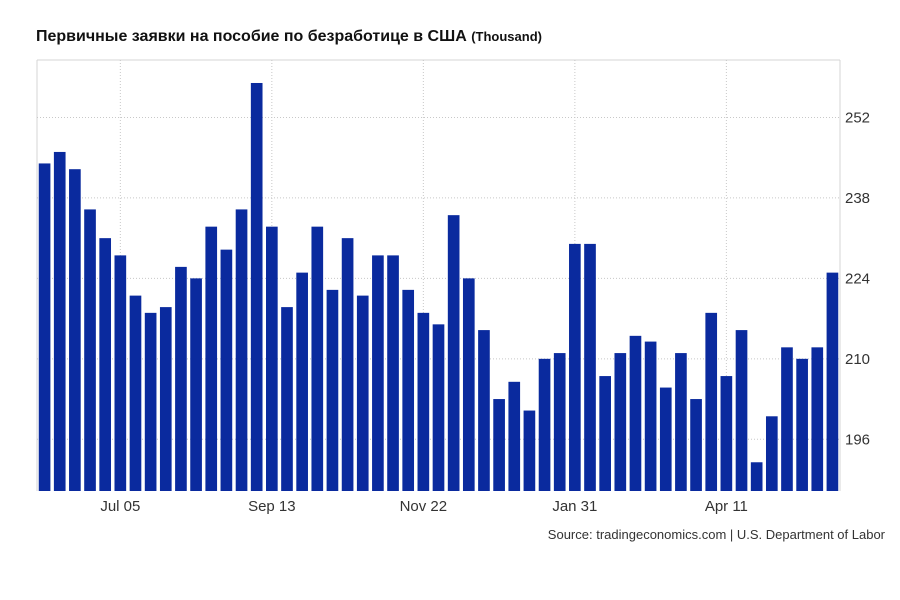 This screenshot has height=600, width=900. Describe the element at coordinates (272, 506) in the screenshot. I see `x-tick-label: Sep 13` at that location.